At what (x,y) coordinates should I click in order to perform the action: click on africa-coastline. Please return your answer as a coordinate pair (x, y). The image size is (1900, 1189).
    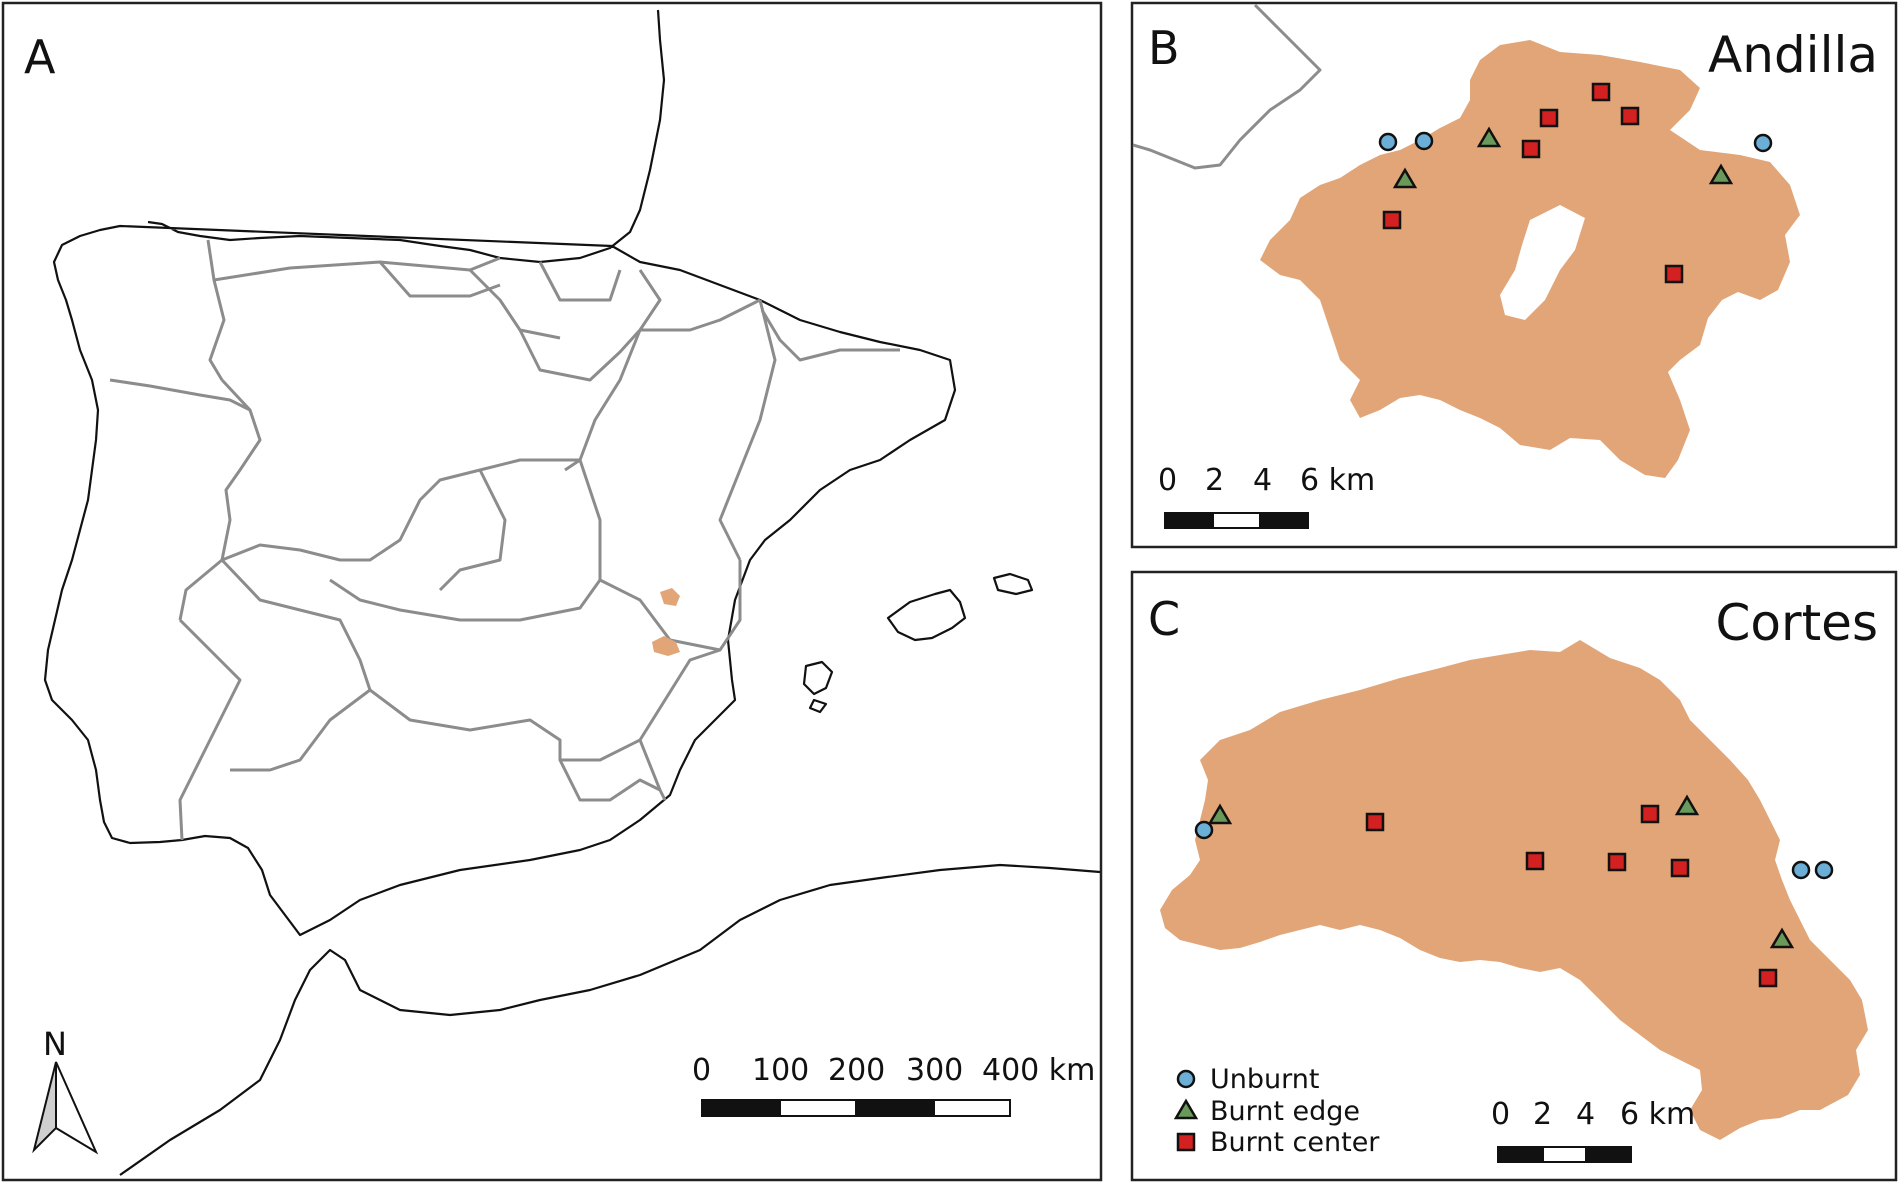
    Looking at the image, I should click on (610, 1019).